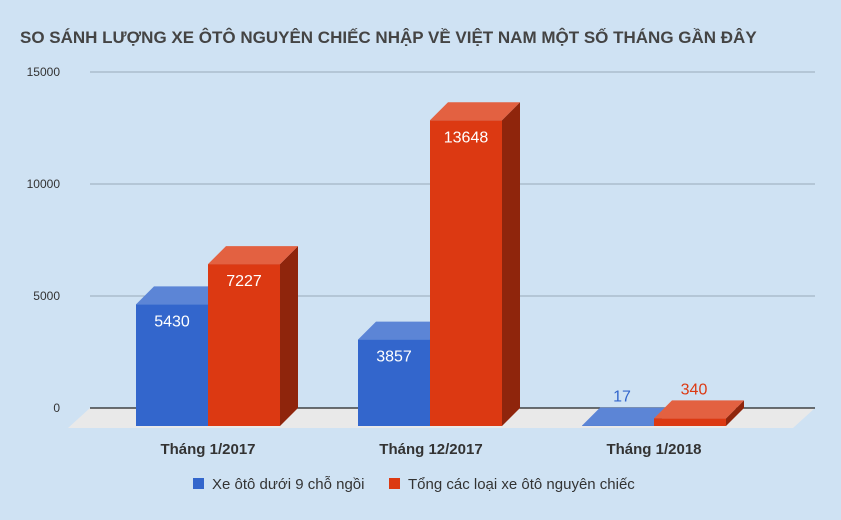  What do you see at coordinates (172, 321) in the screenshot?
I see `data-label: 5430` at bounding box center [172, 321].